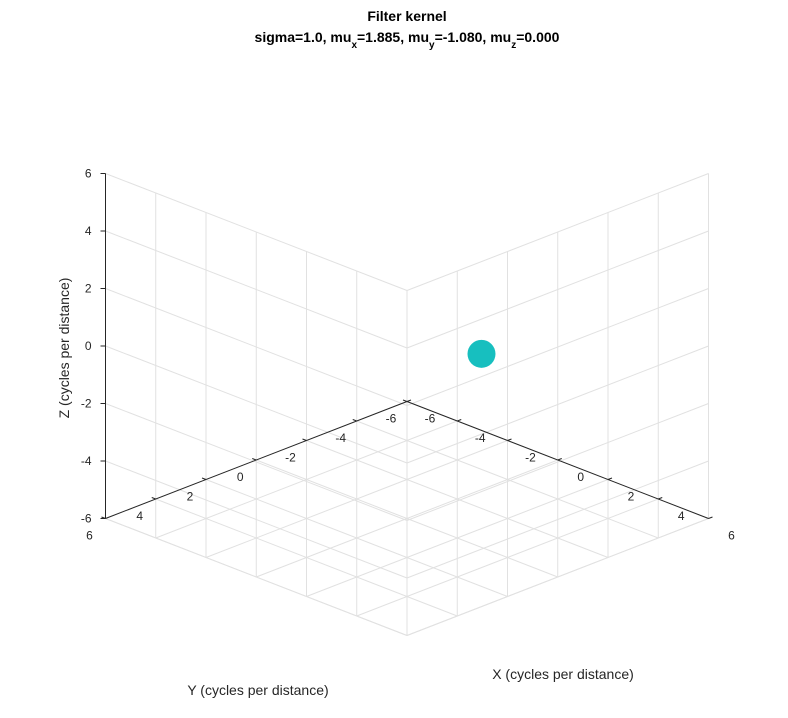  I want to click on y-tick-label: 0, so click(240, 477).